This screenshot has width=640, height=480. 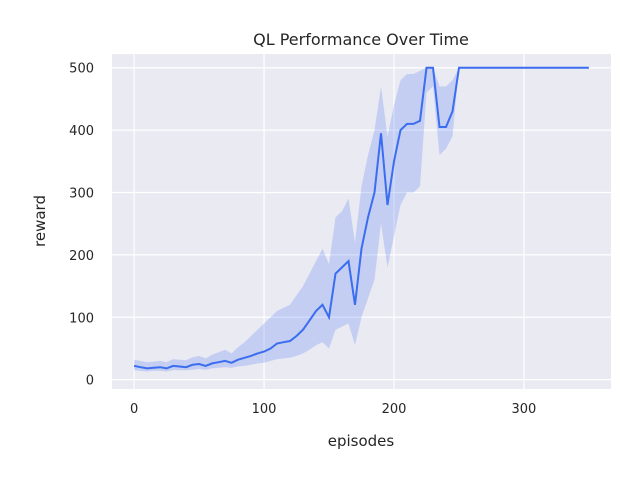 I want to click on y-tick-label: 200, so click(x=81, y=256).